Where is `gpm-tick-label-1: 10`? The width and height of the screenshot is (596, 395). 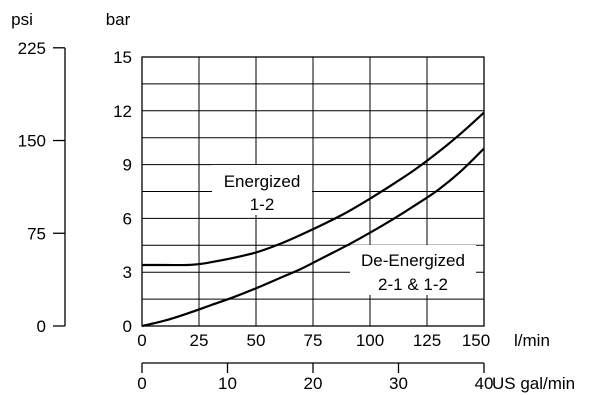 gpm-tick-label-1: 10 is located at coordinates (227, 383).